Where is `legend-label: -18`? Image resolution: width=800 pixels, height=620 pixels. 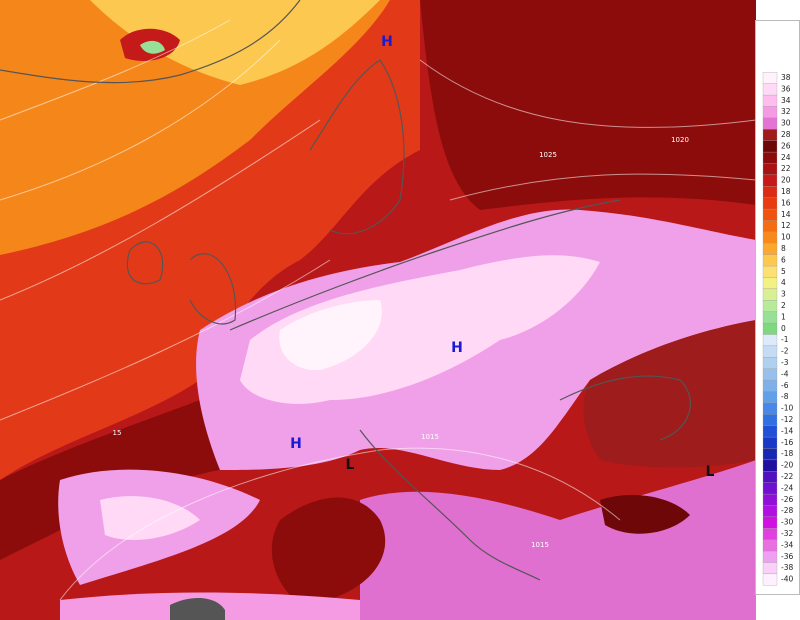 legend-label: -18 is located at coordinates (787, 453).